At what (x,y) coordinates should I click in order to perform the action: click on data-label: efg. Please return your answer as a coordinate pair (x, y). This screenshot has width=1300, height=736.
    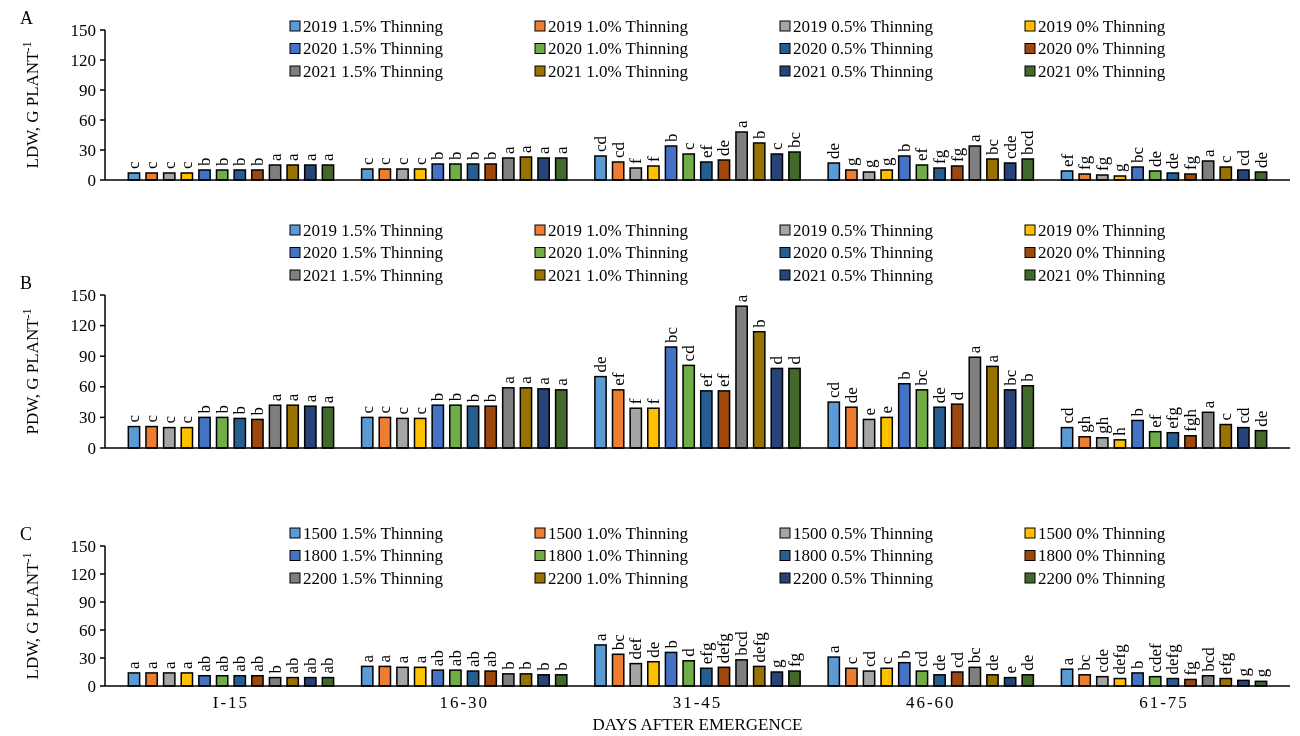
    Looking at the image, I should click on (706, 653).